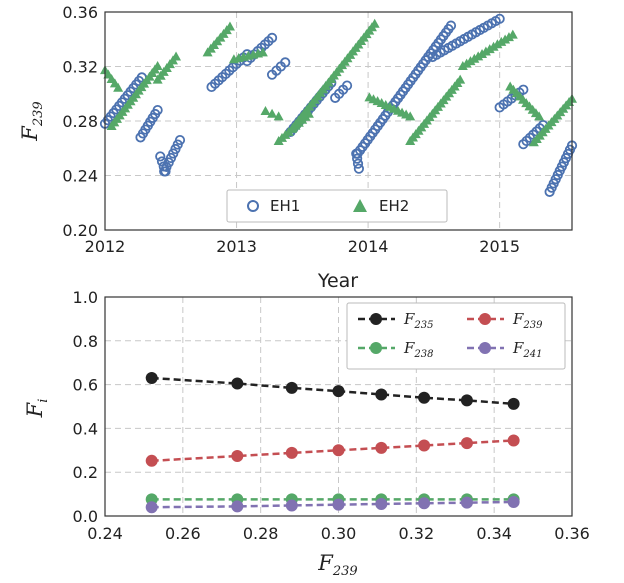  I want to click on bottom-y-axis-label-base: F, so click(35, 409).